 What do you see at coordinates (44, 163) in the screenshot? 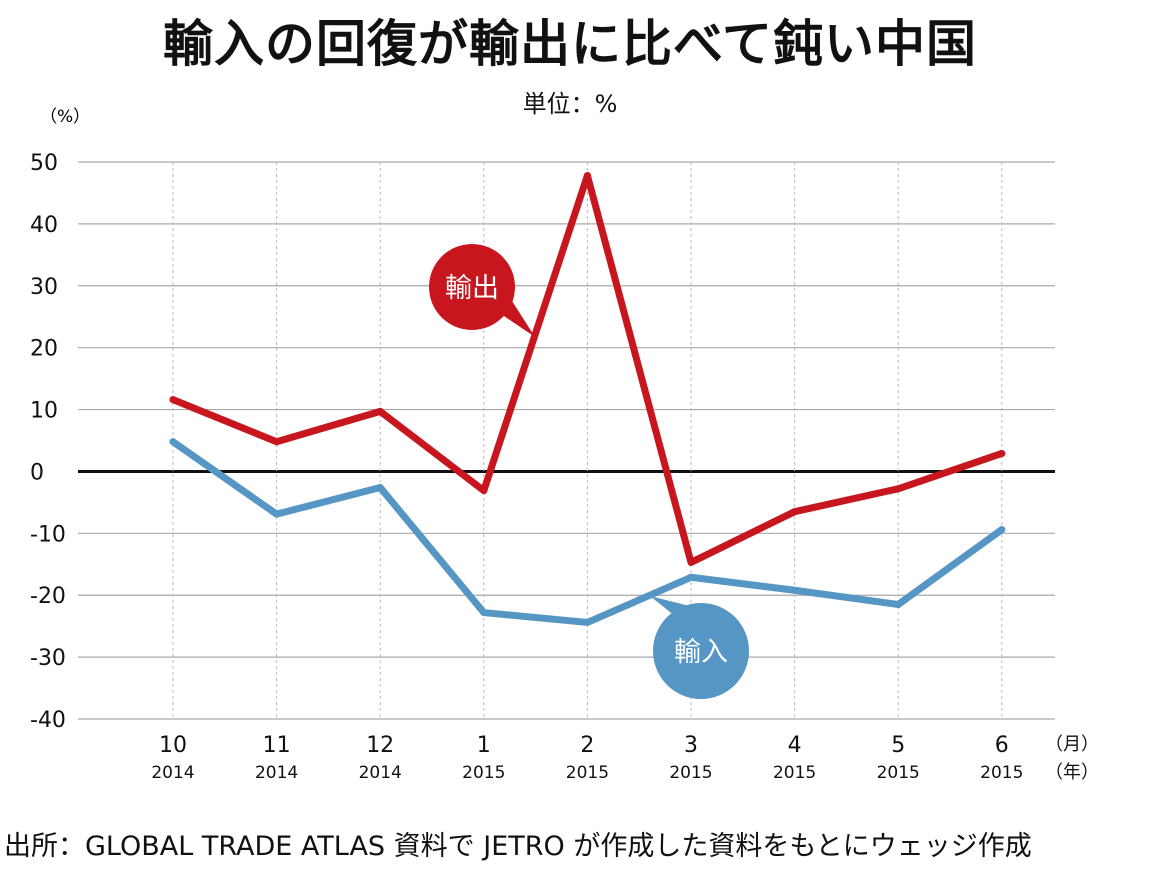
I see `y-tick-label: 50` at bounding box center [44, 163].